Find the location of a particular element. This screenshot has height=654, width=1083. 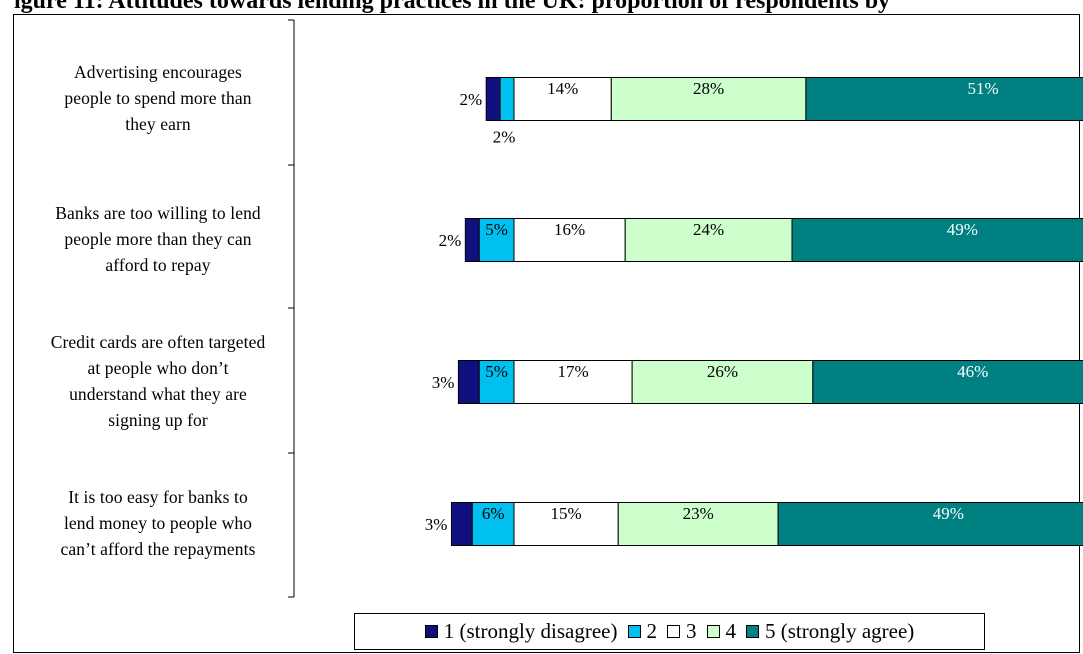

legend-label: 1 (strongly disagree) is located at coordinates (530, 631).